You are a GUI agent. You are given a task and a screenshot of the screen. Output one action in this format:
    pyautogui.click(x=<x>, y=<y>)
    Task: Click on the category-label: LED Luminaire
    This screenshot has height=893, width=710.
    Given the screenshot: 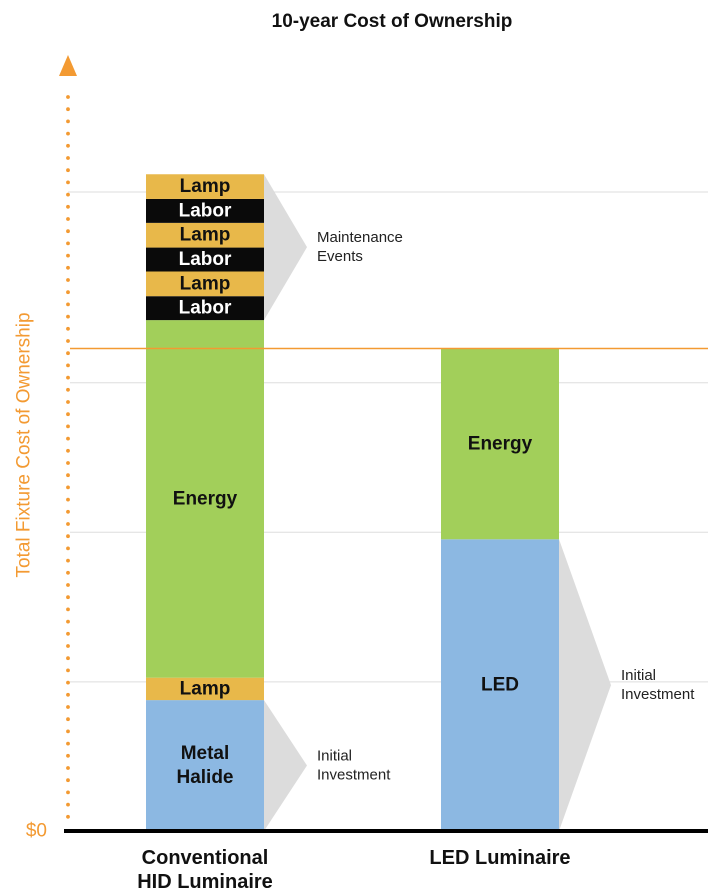 What is the action you would take?
    pyautogui.click(x=499, y=858)
    